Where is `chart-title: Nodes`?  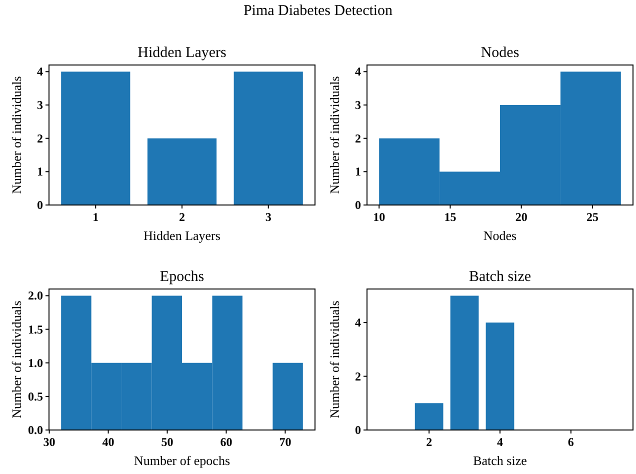 chart-title: Nodes is located at coordinates (500, 53).